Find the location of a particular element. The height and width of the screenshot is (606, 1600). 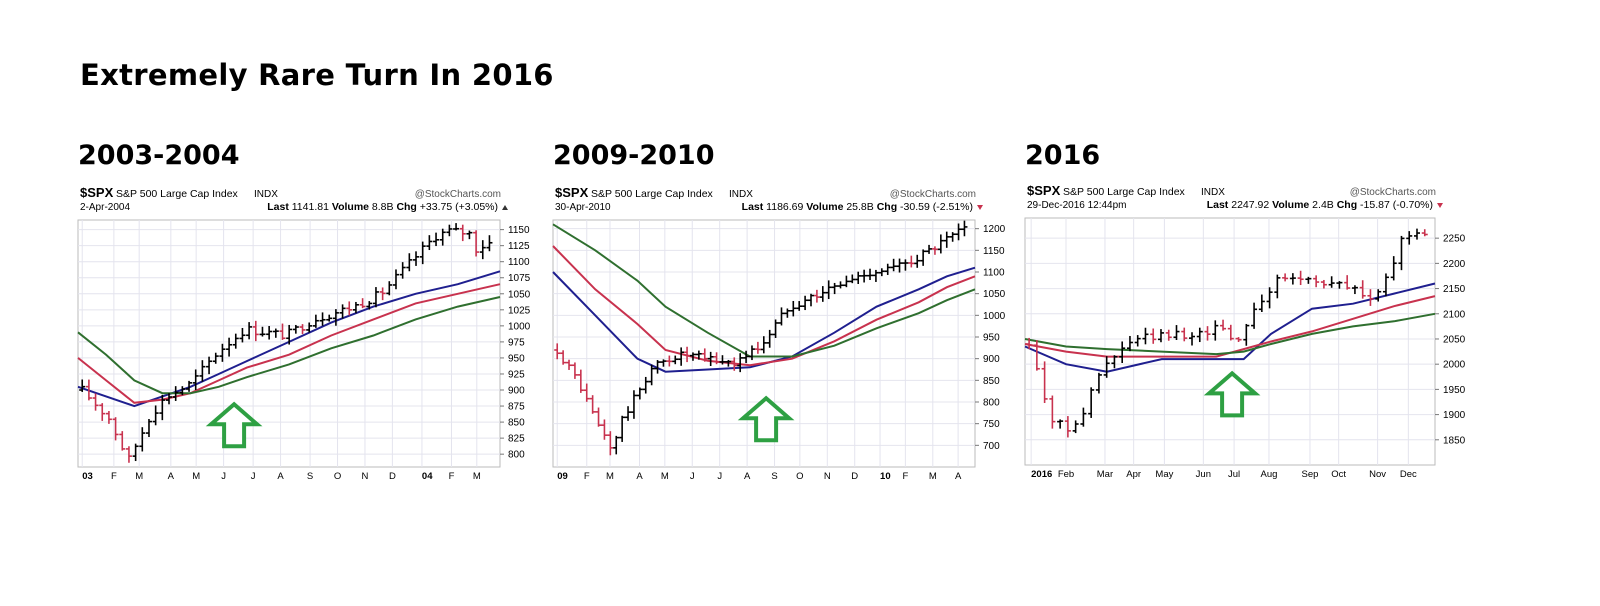

x-tick-label: O is located at coordinates (337, 476).